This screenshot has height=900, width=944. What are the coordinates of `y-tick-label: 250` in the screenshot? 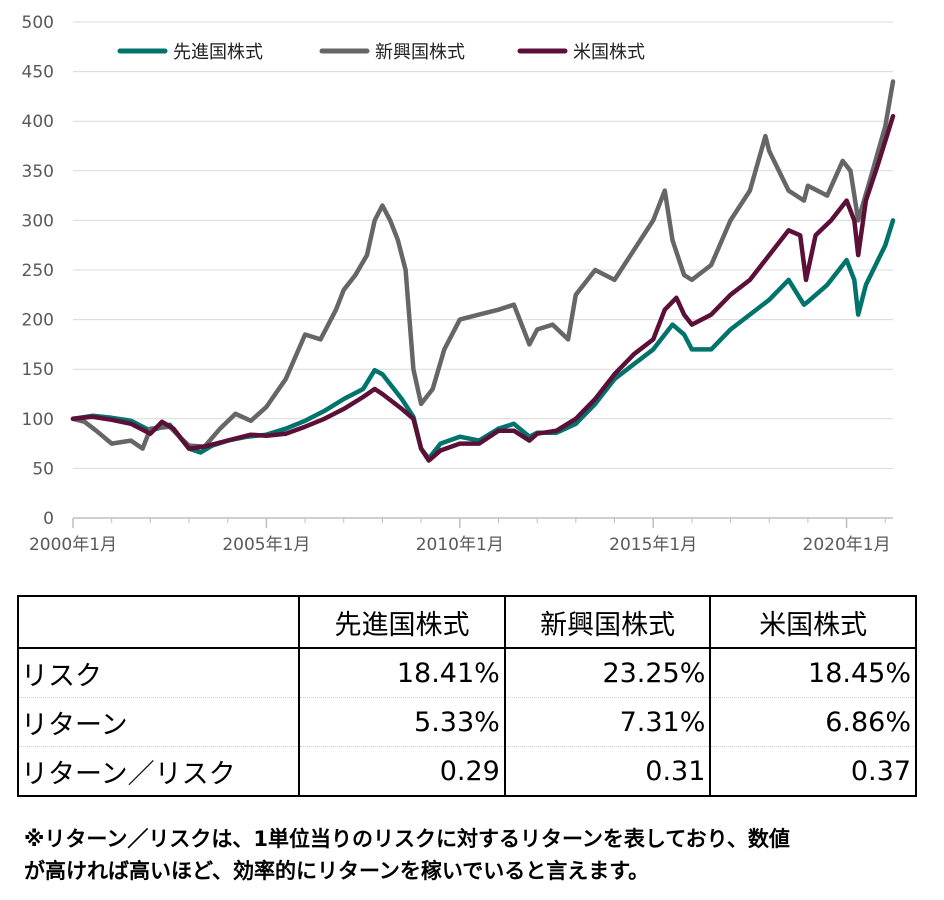 It's located at (38, 271).